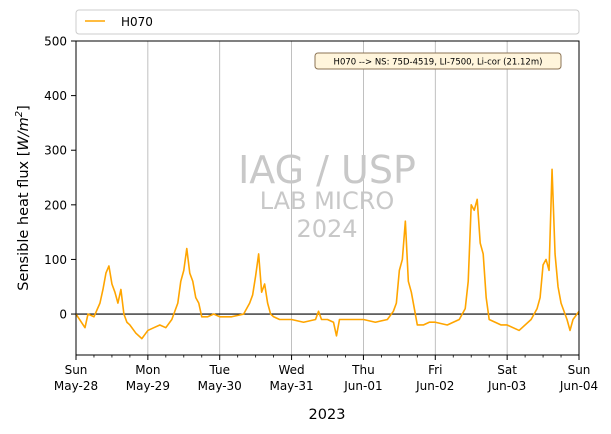  I want to click on y-tick-label: 100, so click(55, 260).